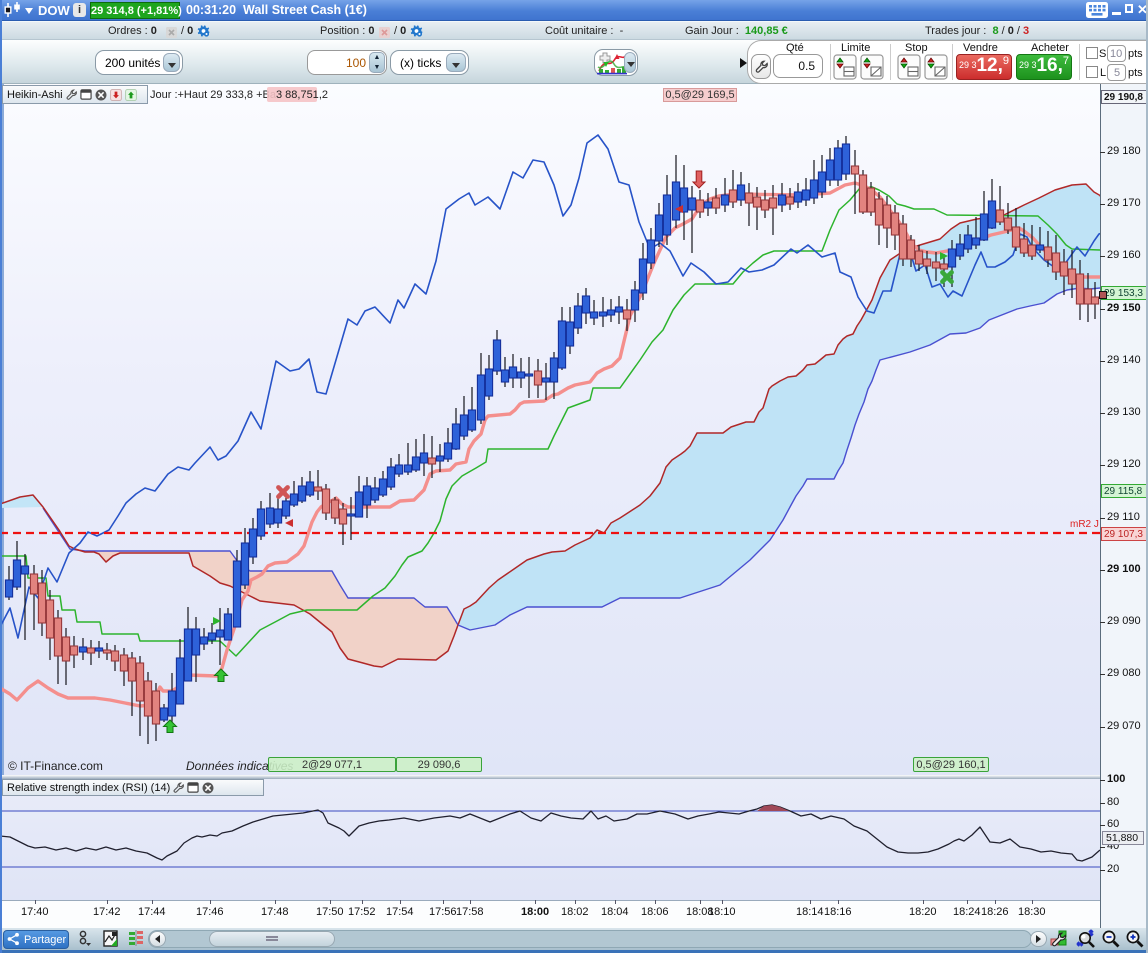  Describe the element at coordinates (1084, 524) in the screenshot. I see `svg-text: mR2 J` at that location.